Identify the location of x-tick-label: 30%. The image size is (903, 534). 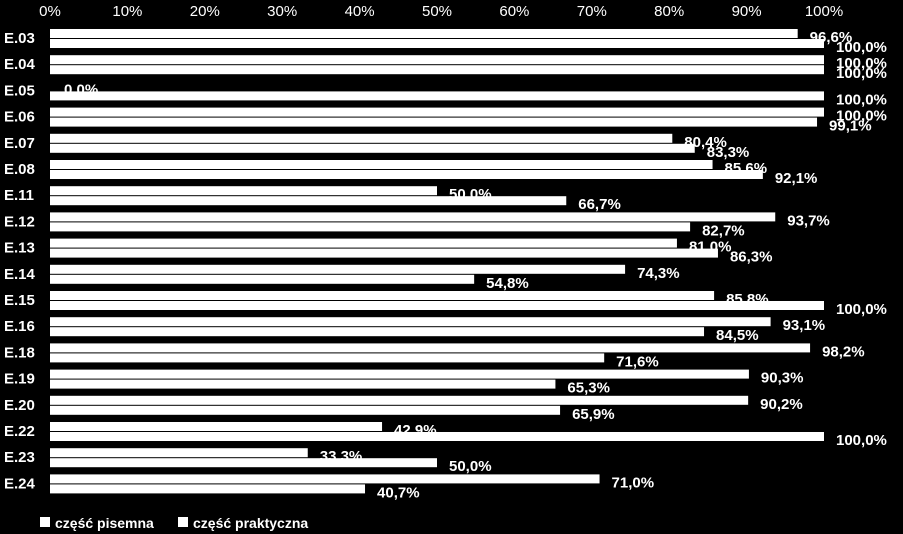
(282, 11).